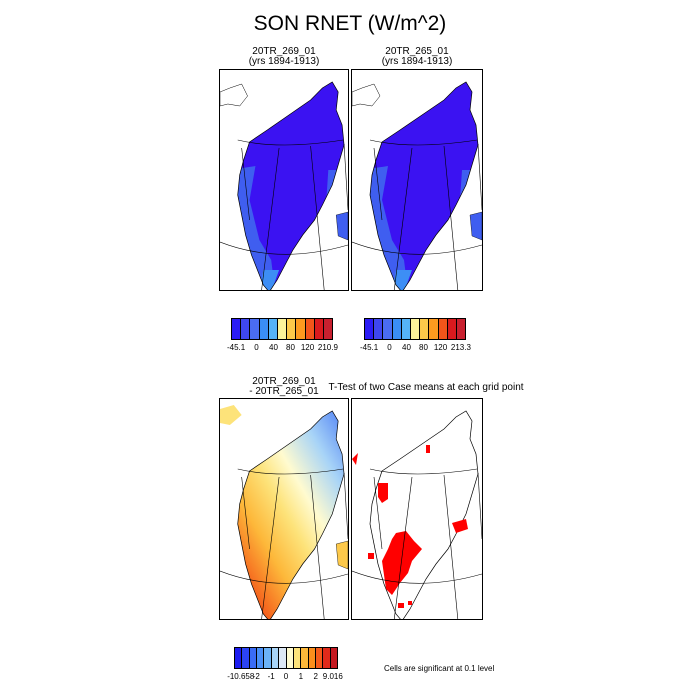  I want to click on map-panel-difference, so click(284, 509).